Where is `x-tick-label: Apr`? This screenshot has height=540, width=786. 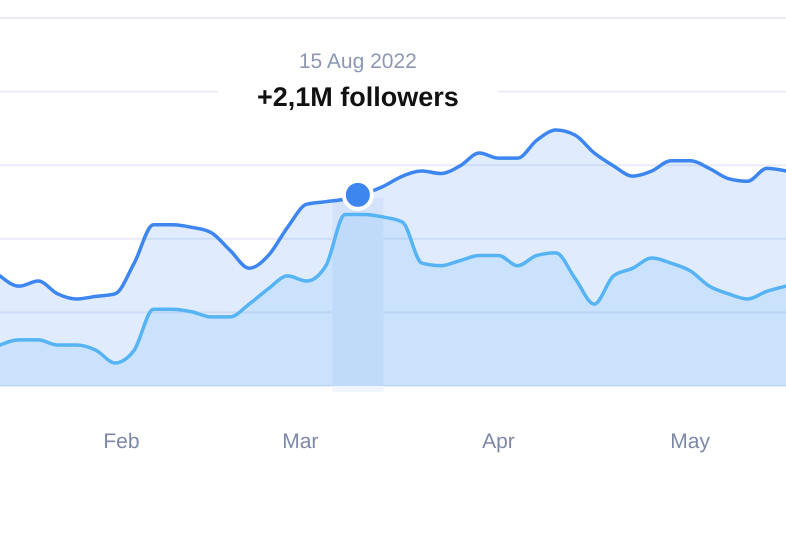 x-tick-label: Apr is located at coordinates (498, 441).